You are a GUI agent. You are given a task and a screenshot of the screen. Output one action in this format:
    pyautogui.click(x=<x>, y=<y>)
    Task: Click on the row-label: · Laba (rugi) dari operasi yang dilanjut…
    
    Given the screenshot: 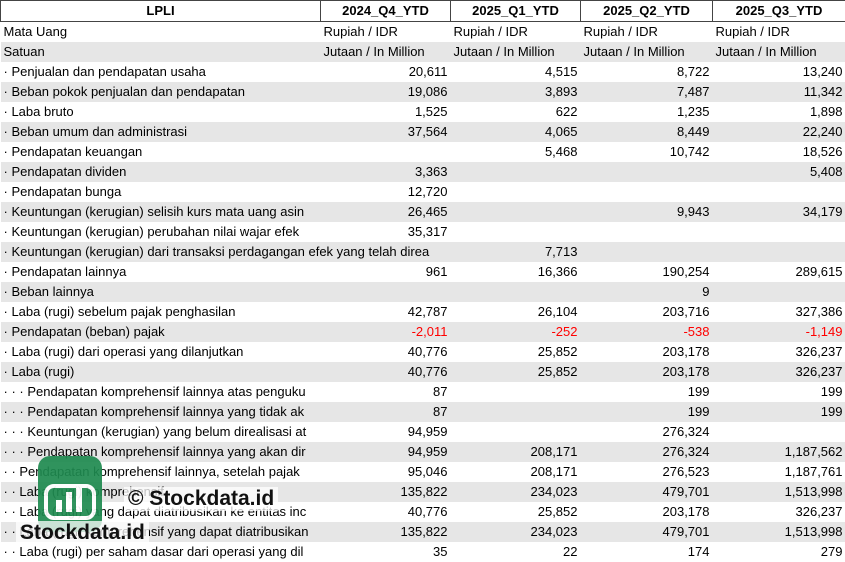 What is the action you would take?
    pyautogui.click(x=161, y=352)
    